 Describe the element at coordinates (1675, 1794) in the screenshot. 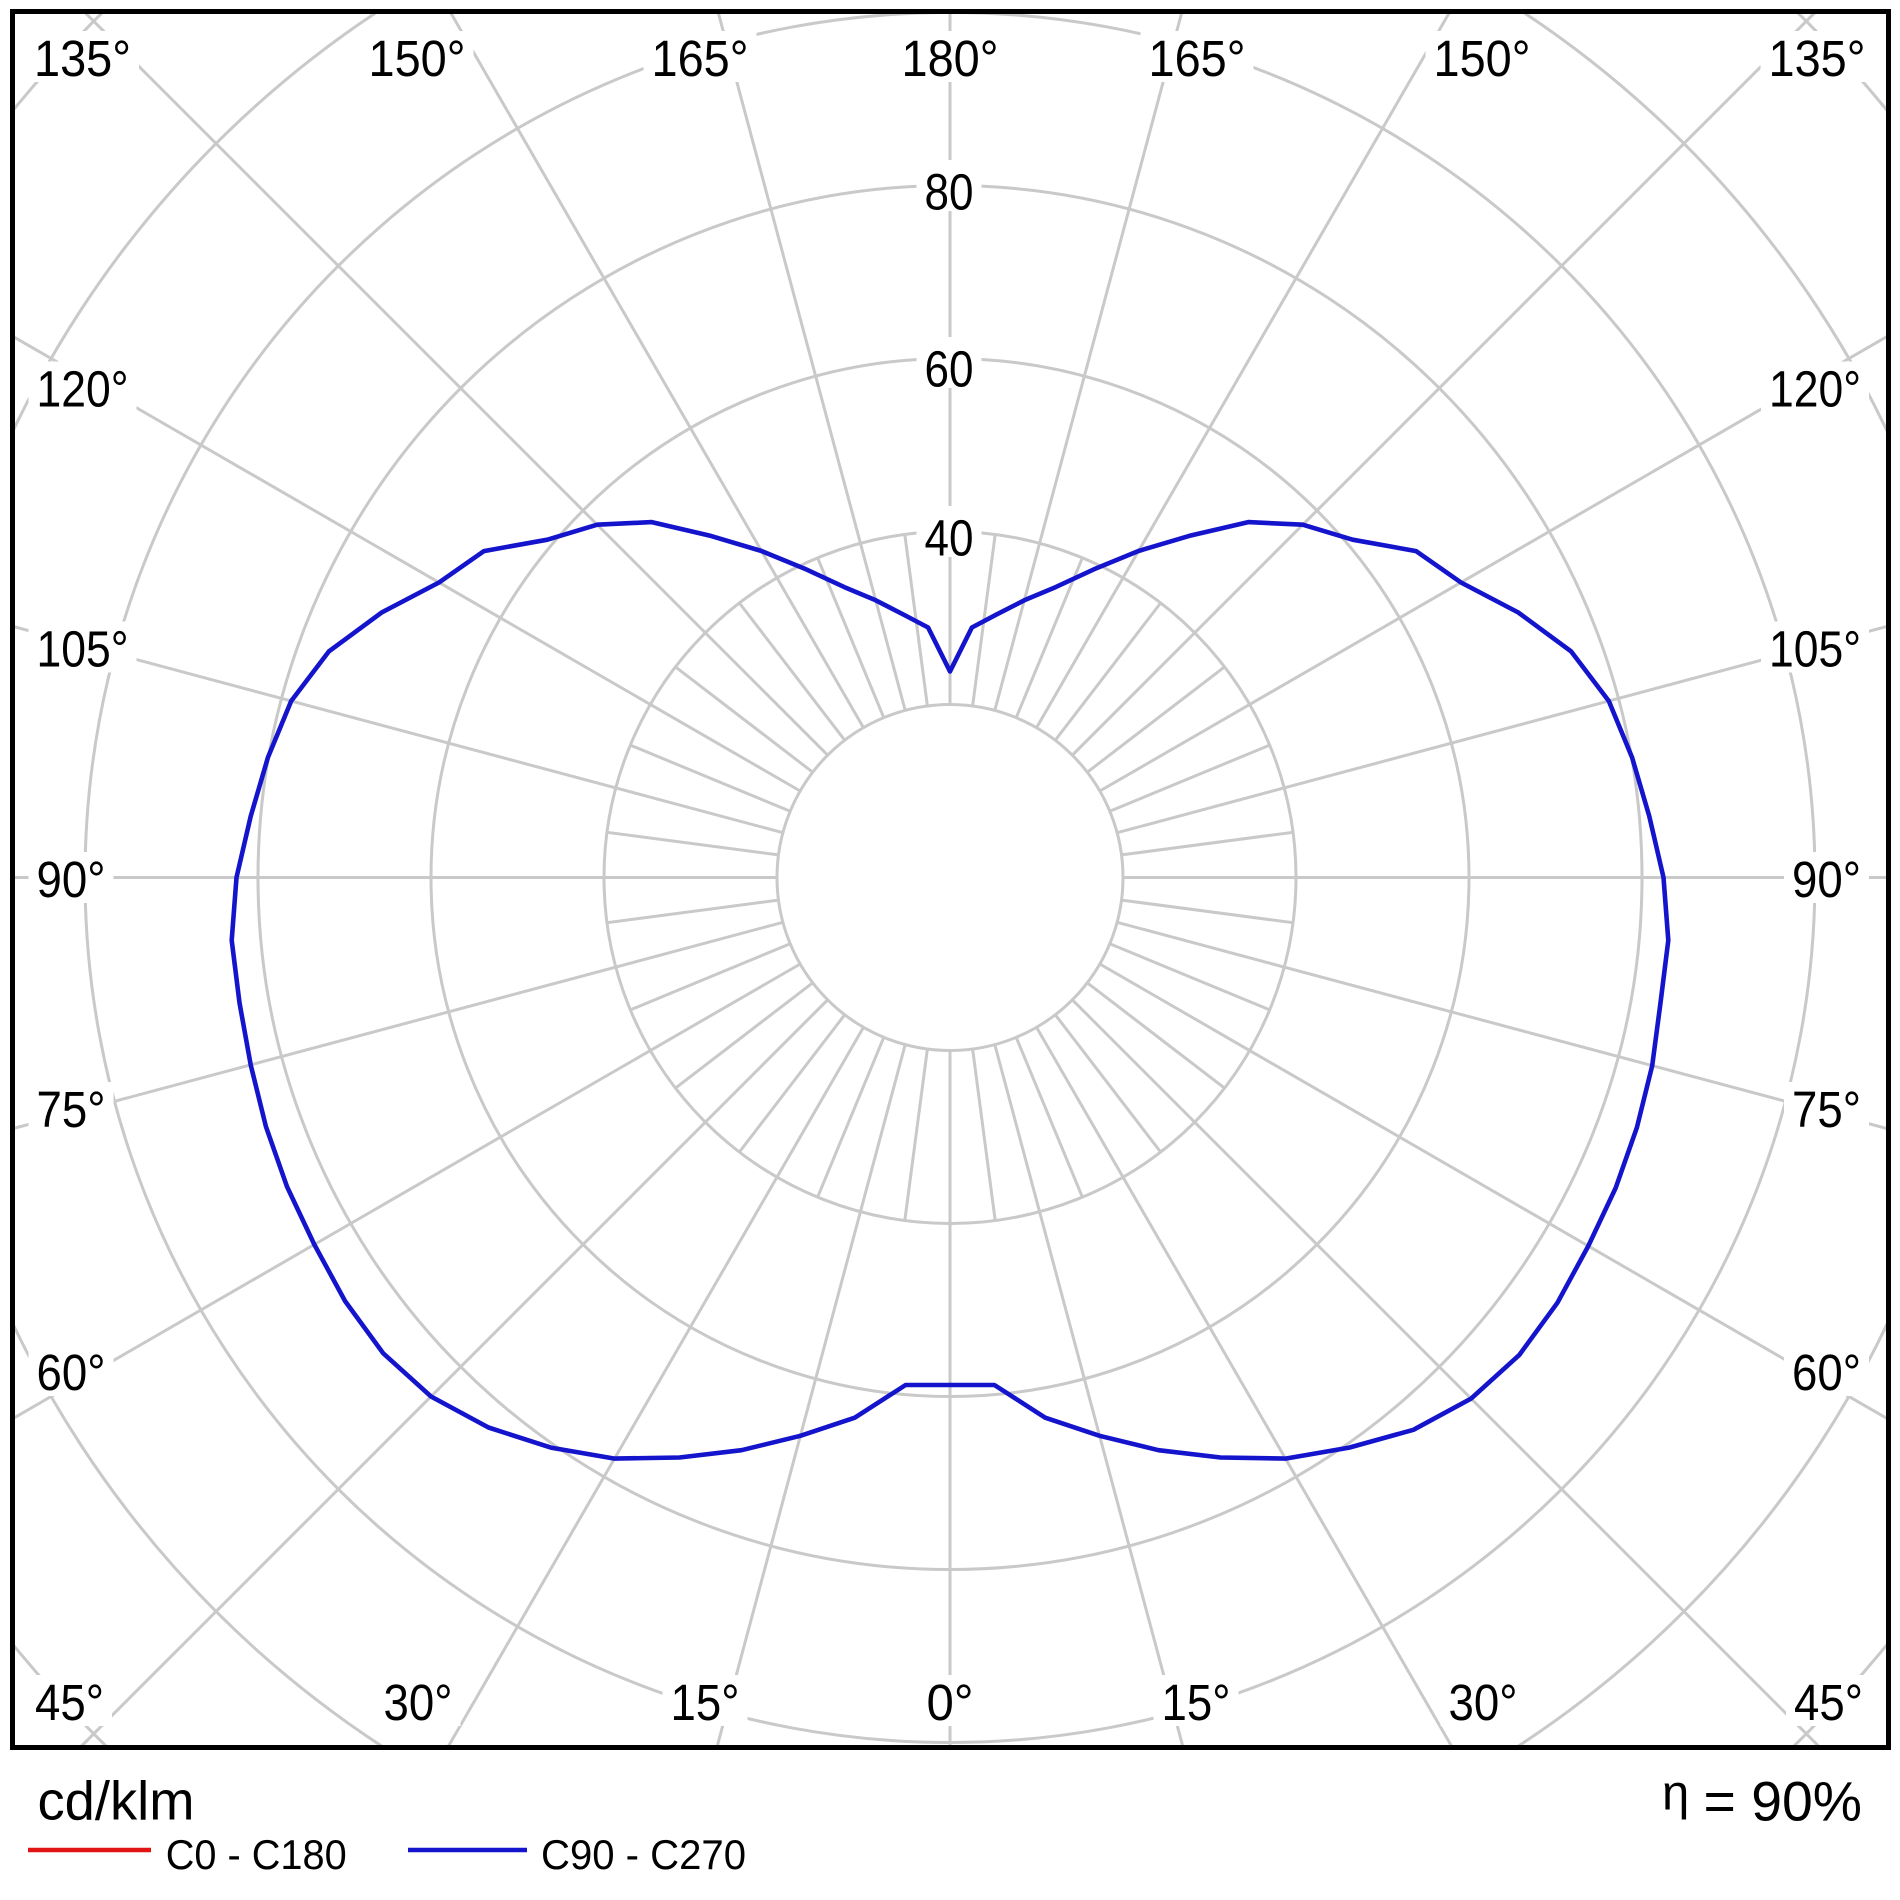

I see `svg-text: η` at that location.